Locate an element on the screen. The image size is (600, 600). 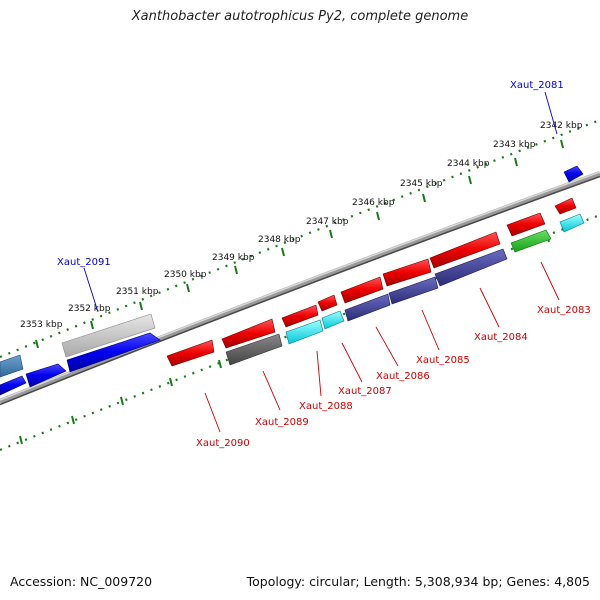
tick-label: 2348 kbp is located at coordinates (279, 240).